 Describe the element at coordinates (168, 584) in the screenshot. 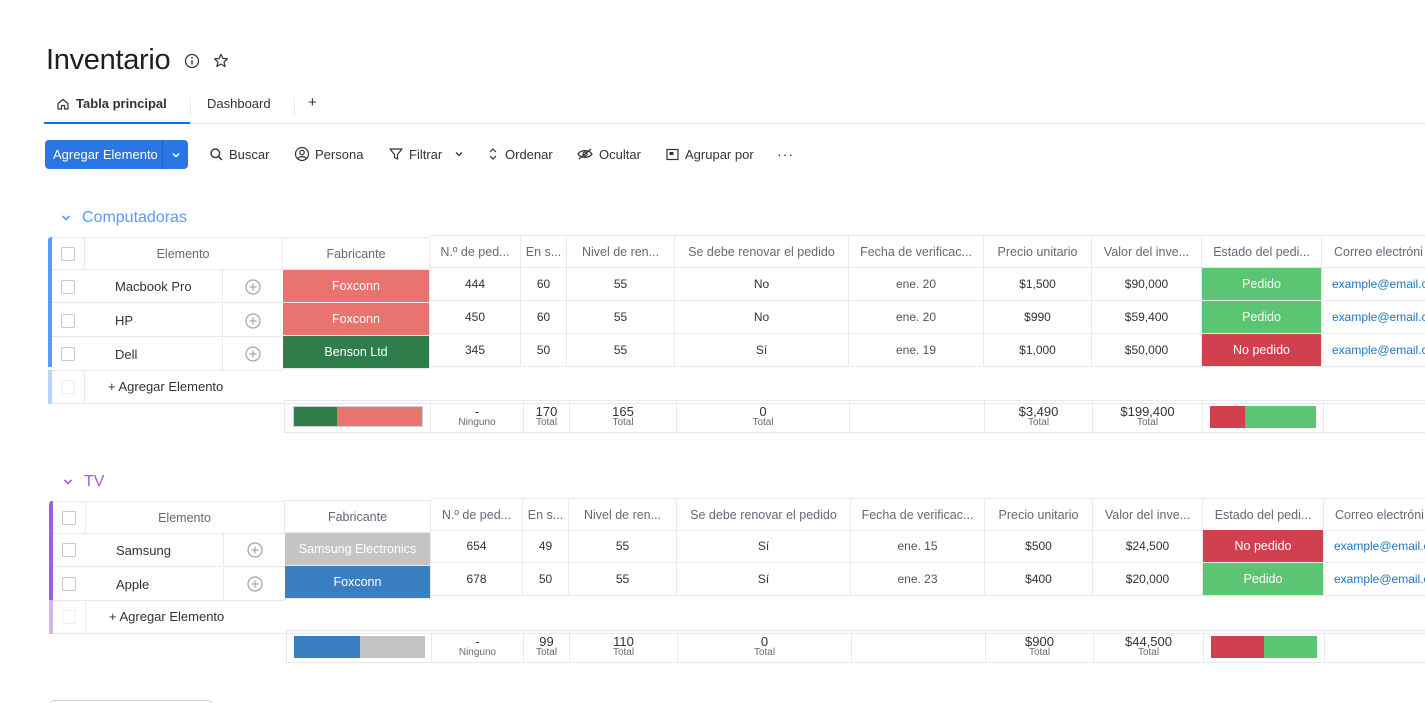

I see `table-row: Apple` at that location.